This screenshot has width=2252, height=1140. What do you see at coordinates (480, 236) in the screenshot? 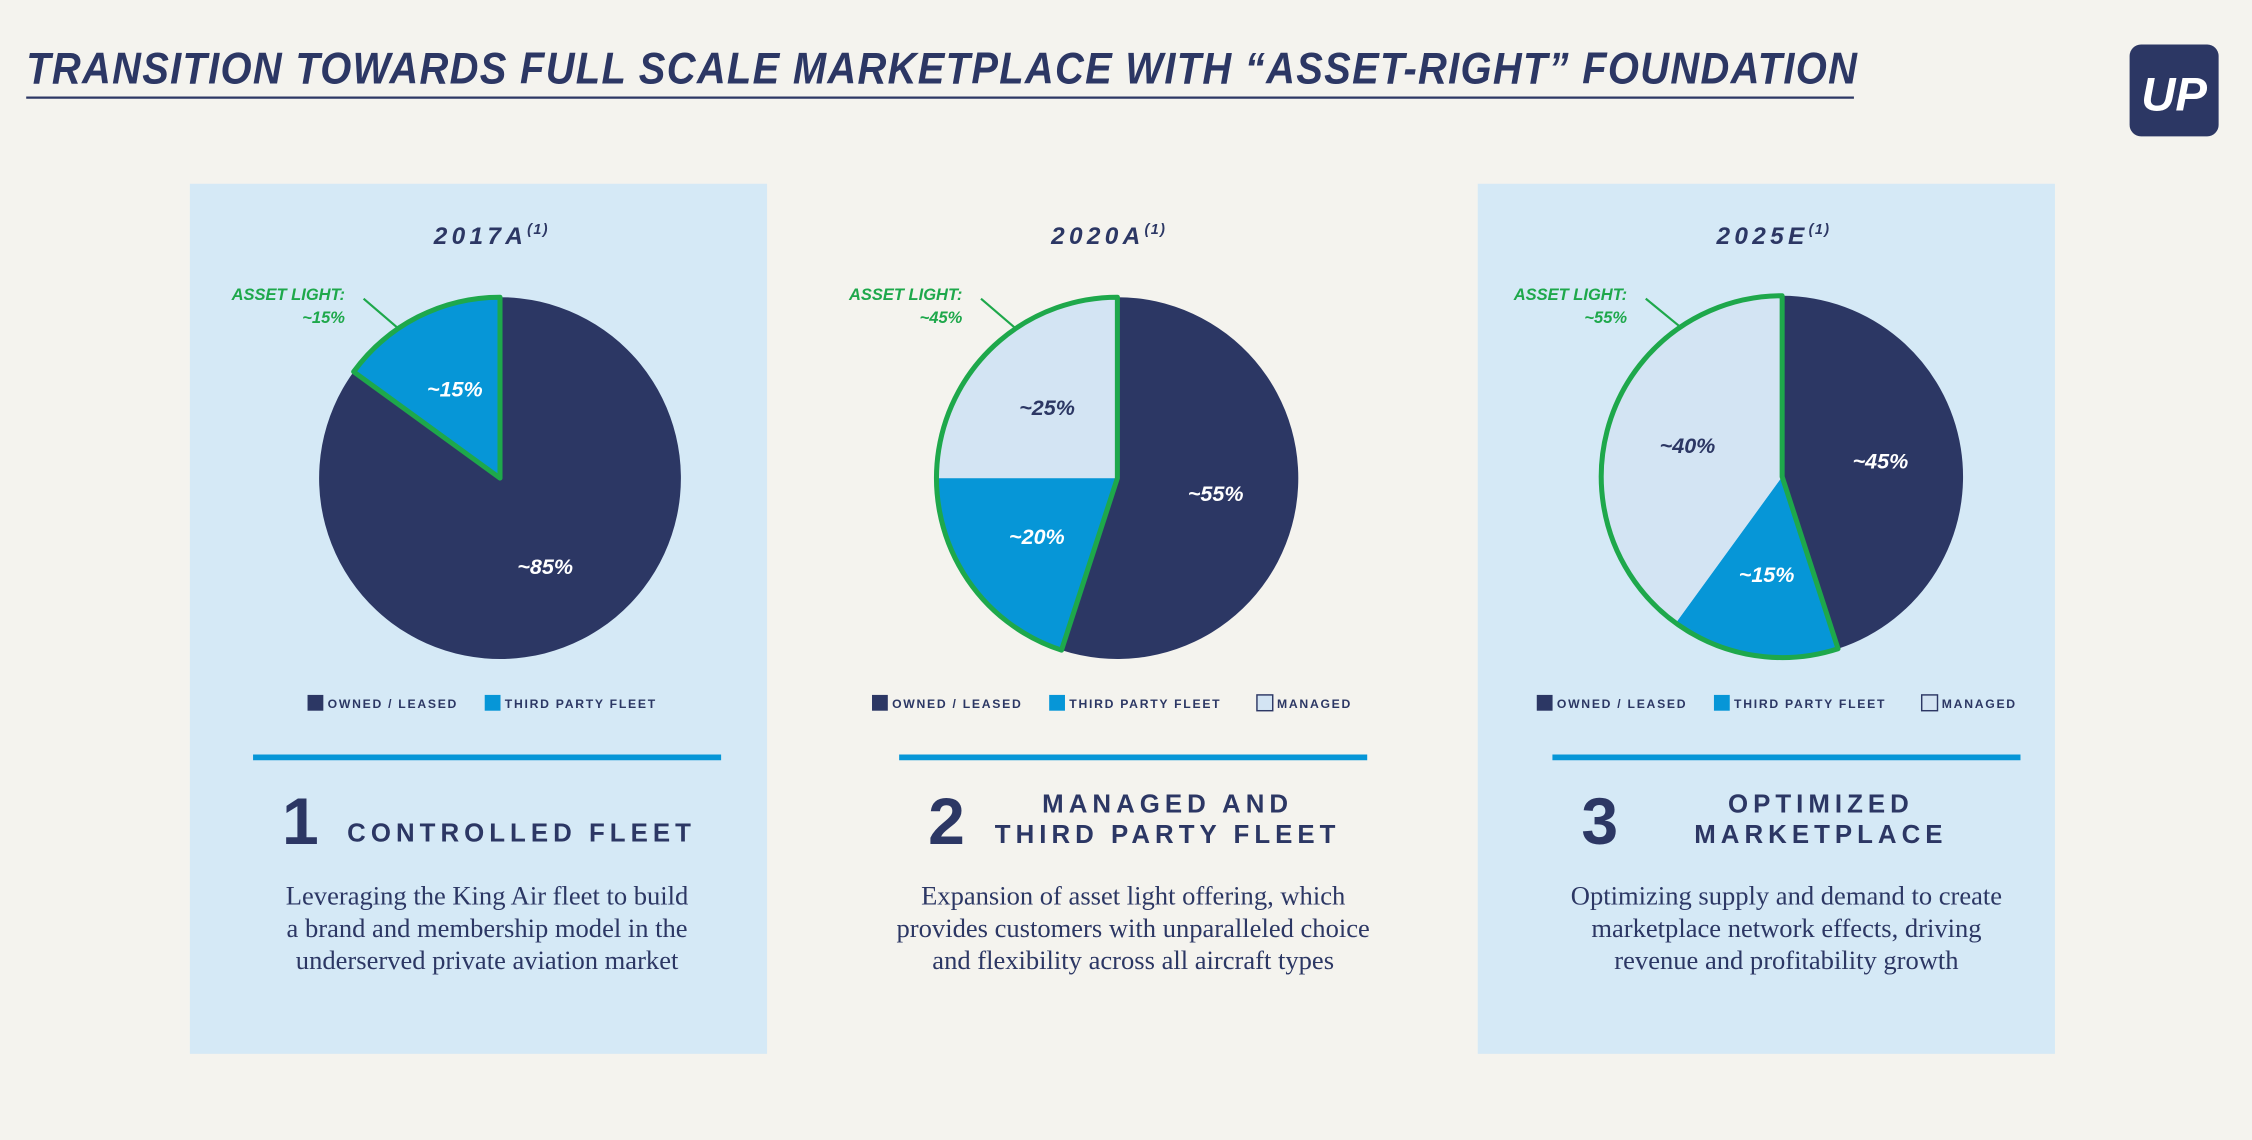
I see `chart-title-text: 2017A` at bounding box center [480, 236].